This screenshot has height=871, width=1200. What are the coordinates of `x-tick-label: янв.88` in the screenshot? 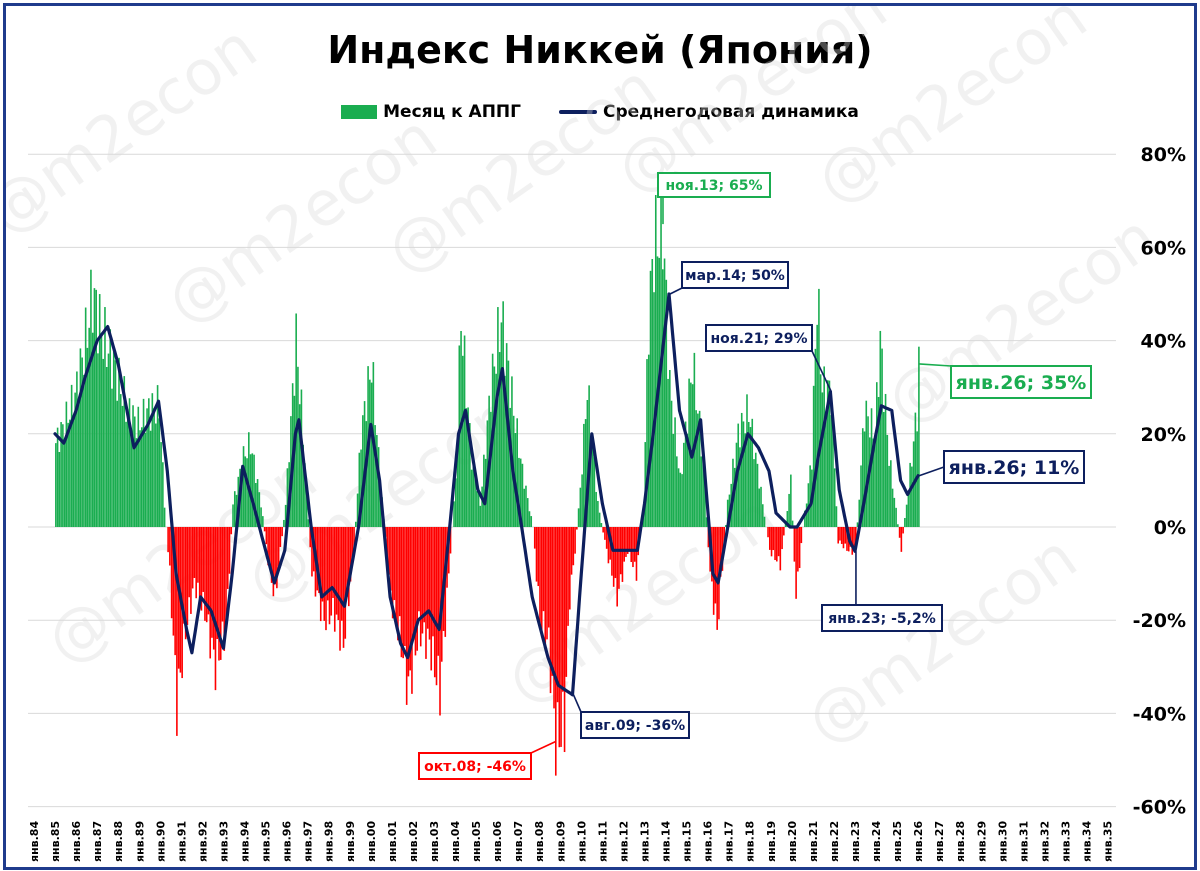 It's located at (118, 841).